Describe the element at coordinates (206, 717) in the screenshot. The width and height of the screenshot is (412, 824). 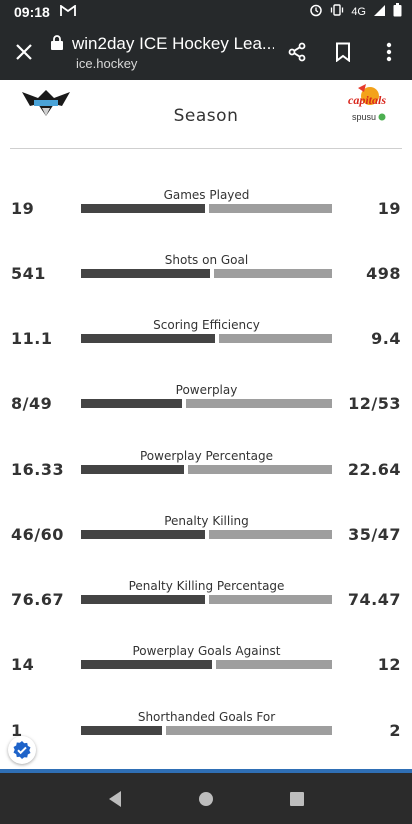
I see `stat-label: Shorthanded Goals For` at that location.